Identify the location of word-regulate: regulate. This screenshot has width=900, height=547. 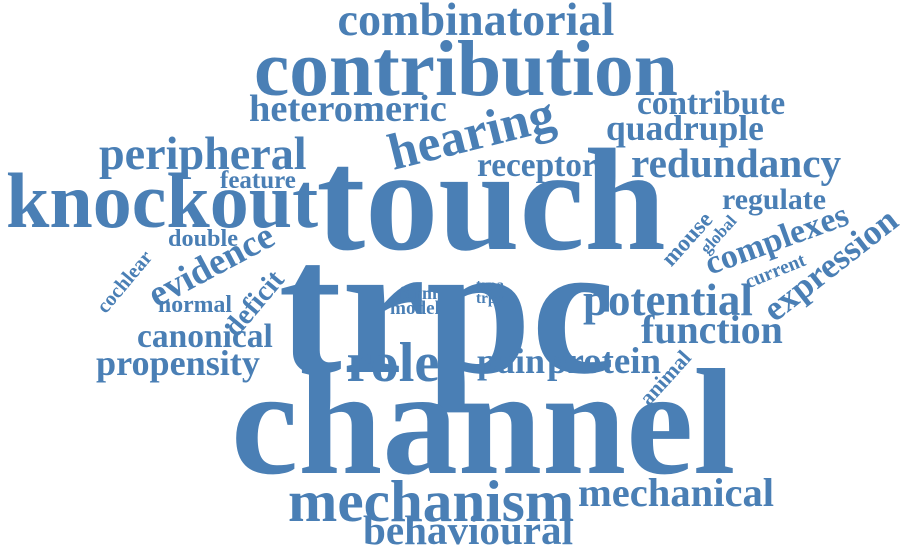
(774, 199).